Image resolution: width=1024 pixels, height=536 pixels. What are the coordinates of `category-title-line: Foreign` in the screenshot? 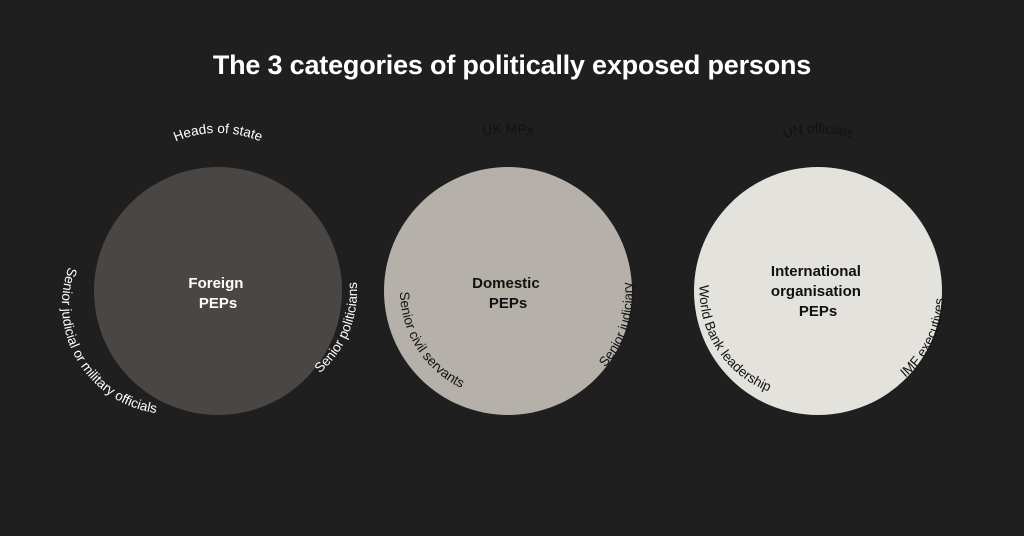 It's located at (215, 283).